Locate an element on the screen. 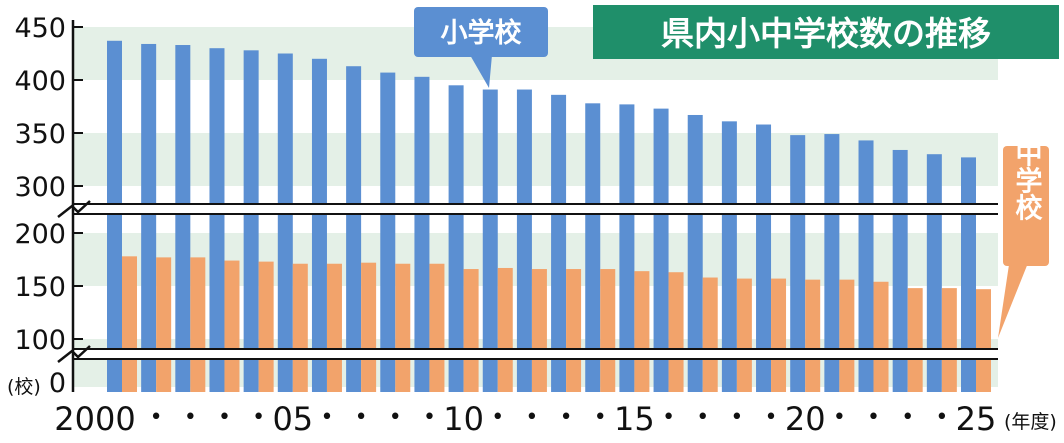 This screenshot has width=1064, height=443. legend-elementary-pointer is located at coordinates (481, 71).